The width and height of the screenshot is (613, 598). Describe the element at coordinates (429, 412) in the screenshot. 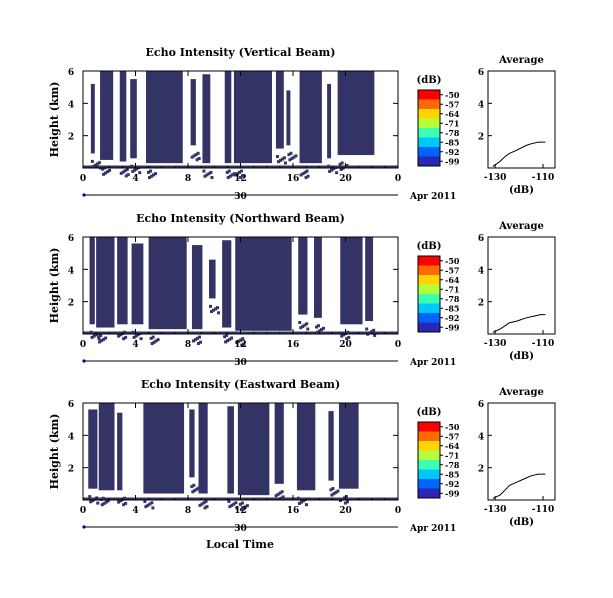

I see `colorbar-unit: (dB)` at that location.